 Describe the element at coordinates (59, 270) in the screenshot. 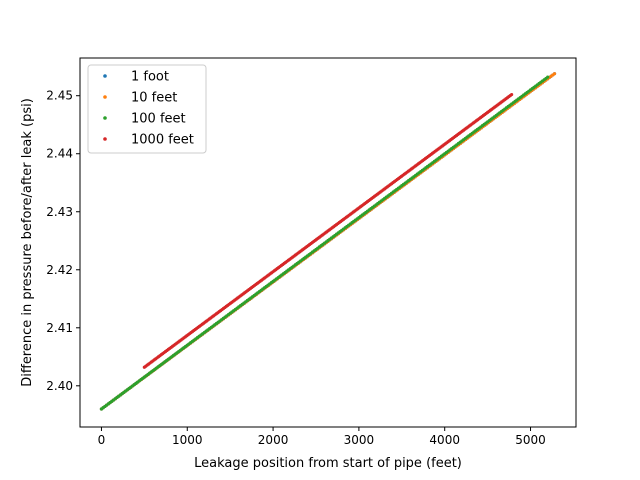

I see `y-tick-label: 2.42` at that location.